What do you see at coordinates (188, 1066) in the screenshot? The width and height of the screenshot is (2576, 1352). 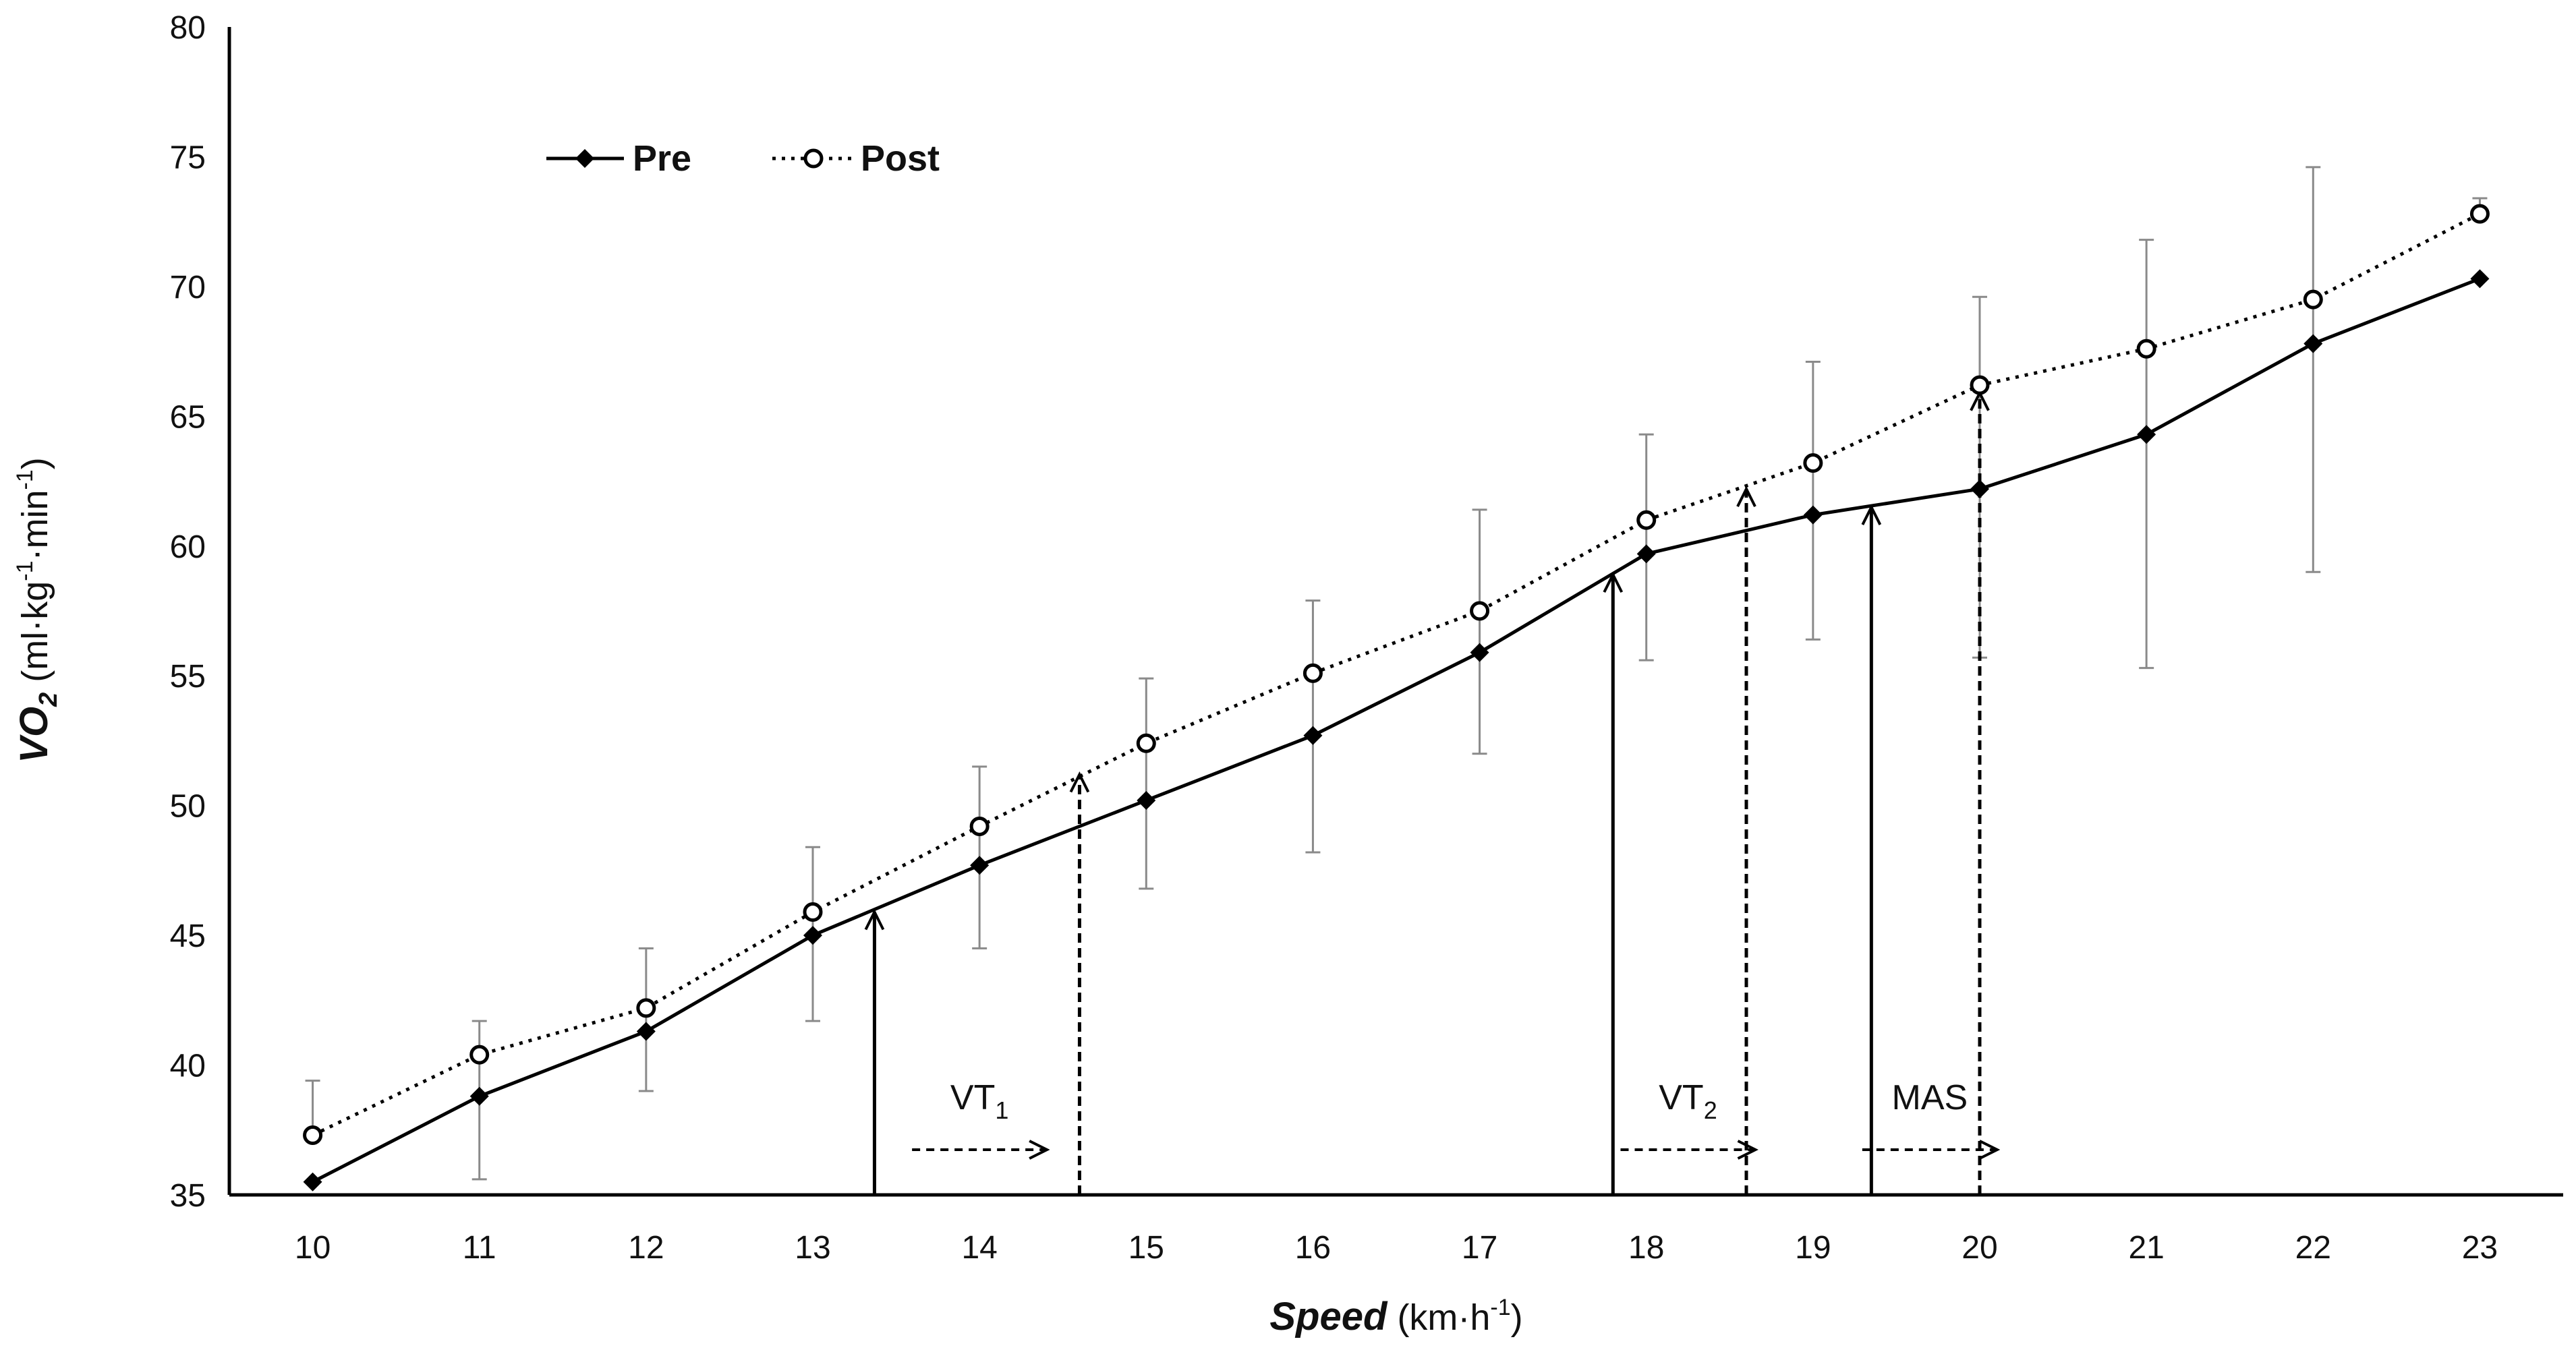 I see `y-tick-label: 40` at bounding box center [188, 1066].